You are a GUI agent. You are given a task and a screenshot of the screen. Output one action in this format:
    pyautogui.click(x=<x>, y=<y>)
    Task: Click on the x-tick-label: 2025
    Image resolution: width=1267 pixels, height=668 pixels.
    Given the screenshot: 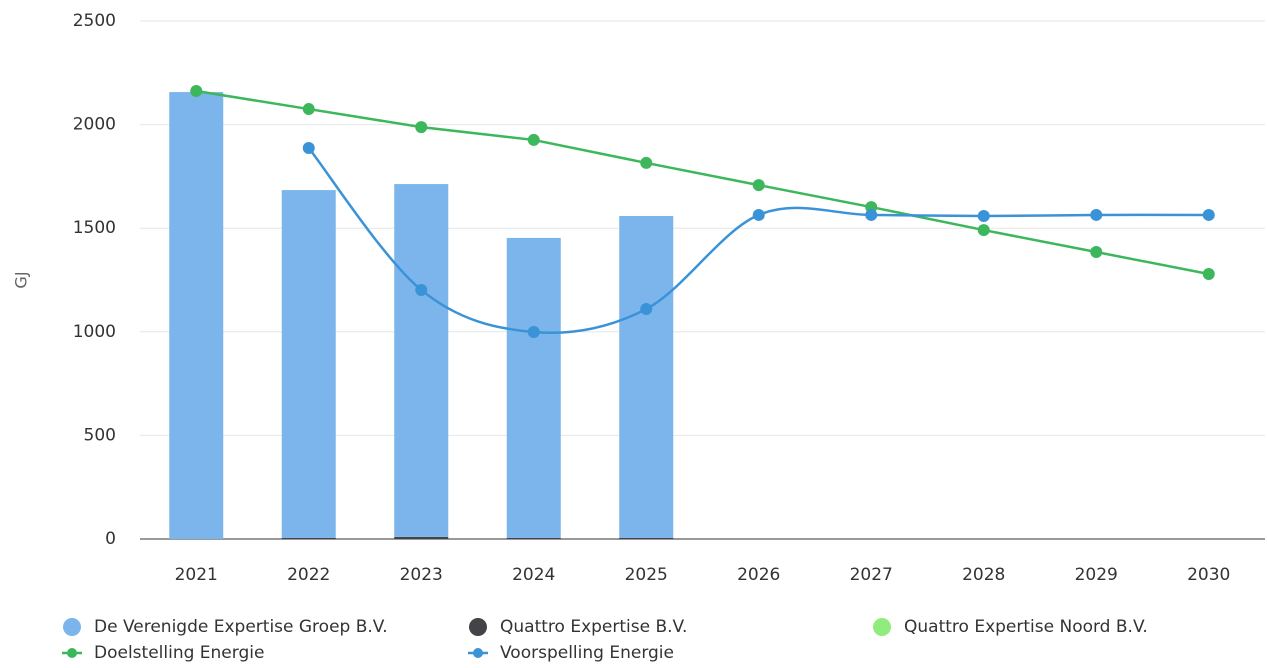 What is the action you would take?
    pyautogui.click(x=646, y=575)
    